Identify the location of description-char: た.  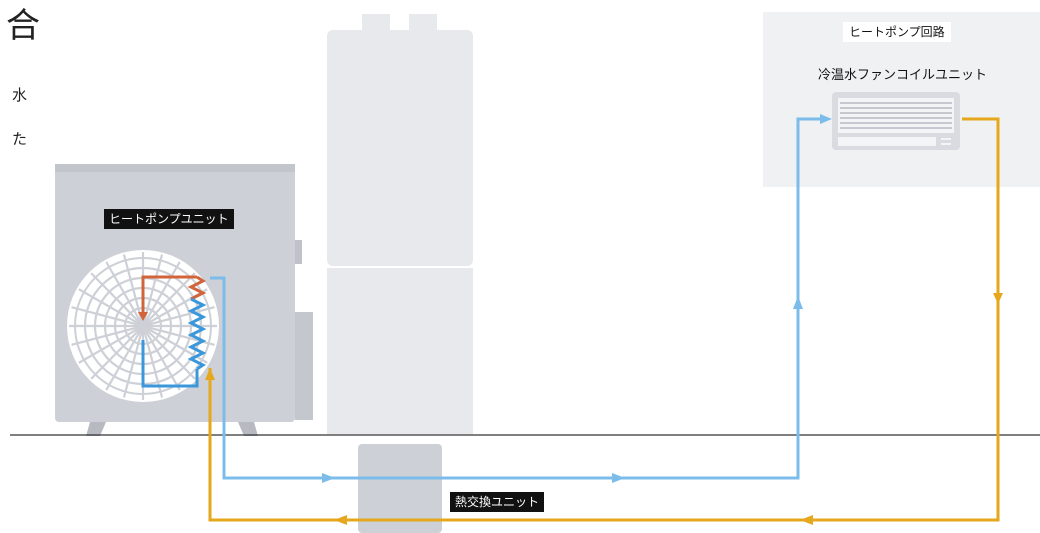
(20, 139).